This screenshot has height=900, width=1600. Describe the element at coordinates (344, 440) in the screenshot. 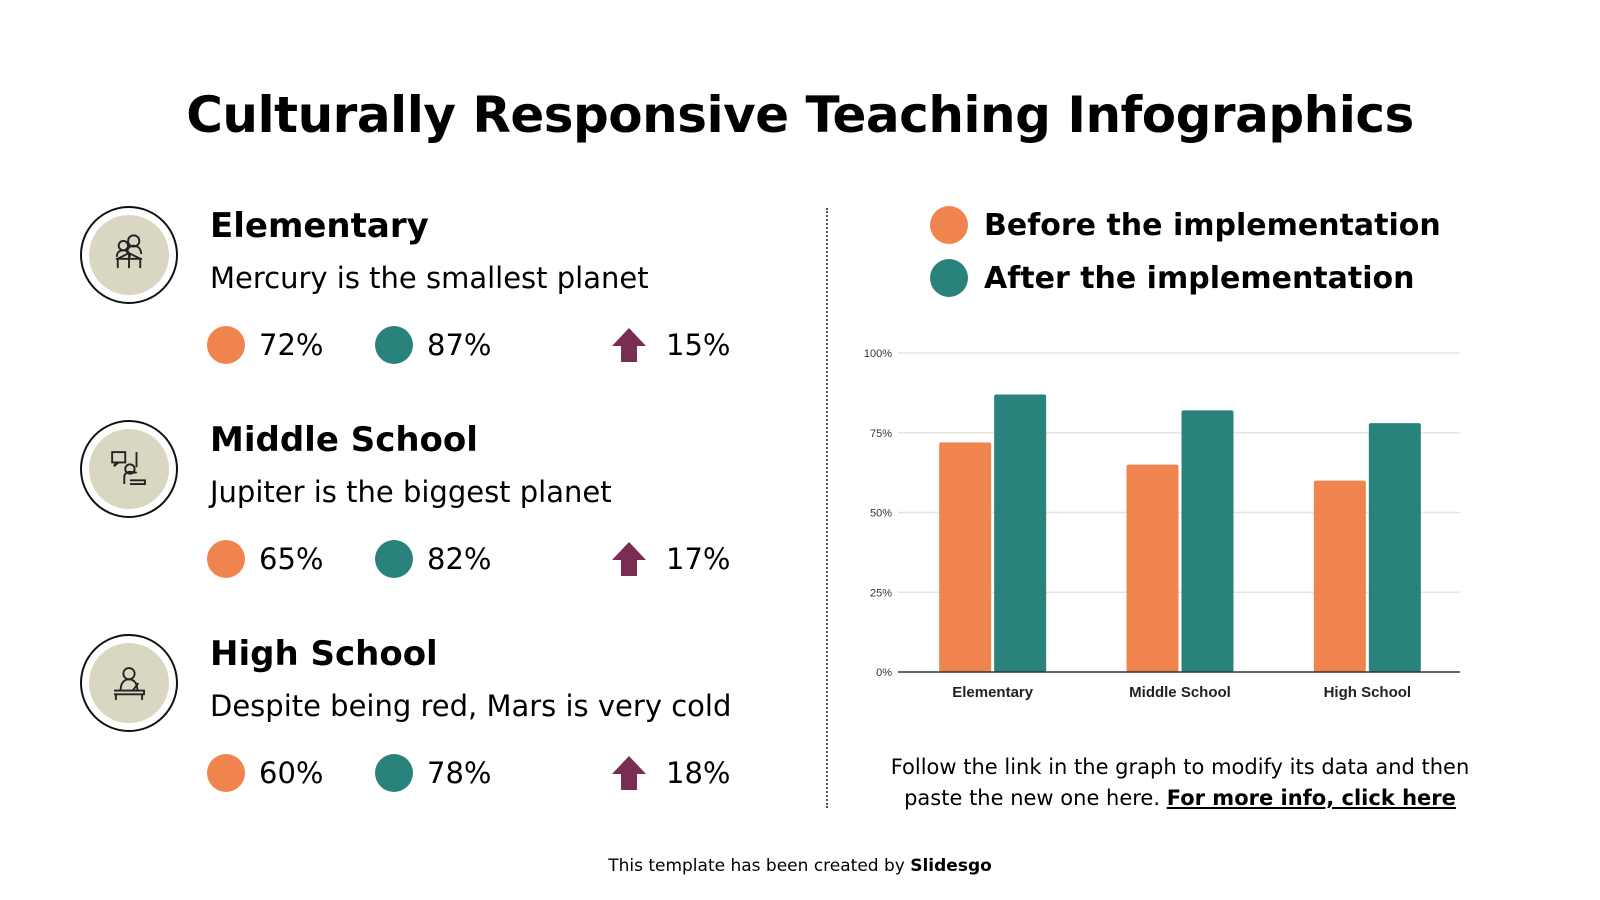

I see `row-title: Middle School` at that location.